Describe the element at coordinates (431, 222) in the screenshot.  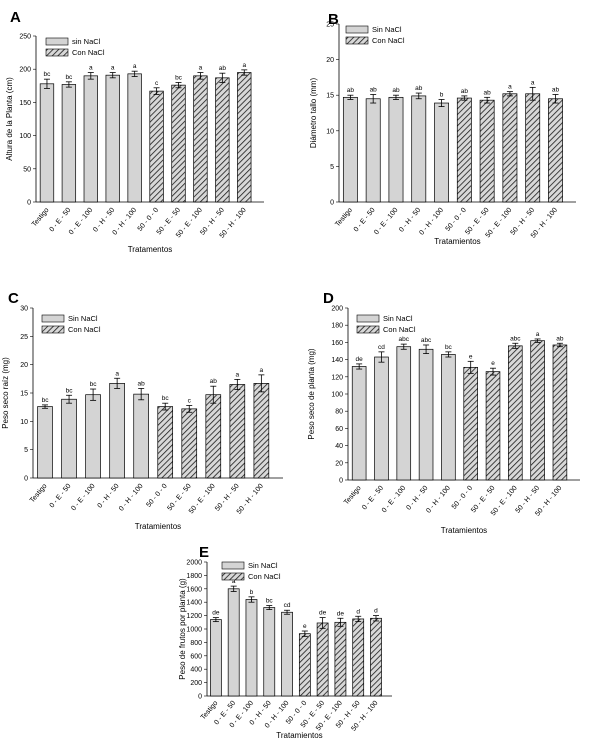
I see `x-tick-label: 0 - H - 100` at that location.